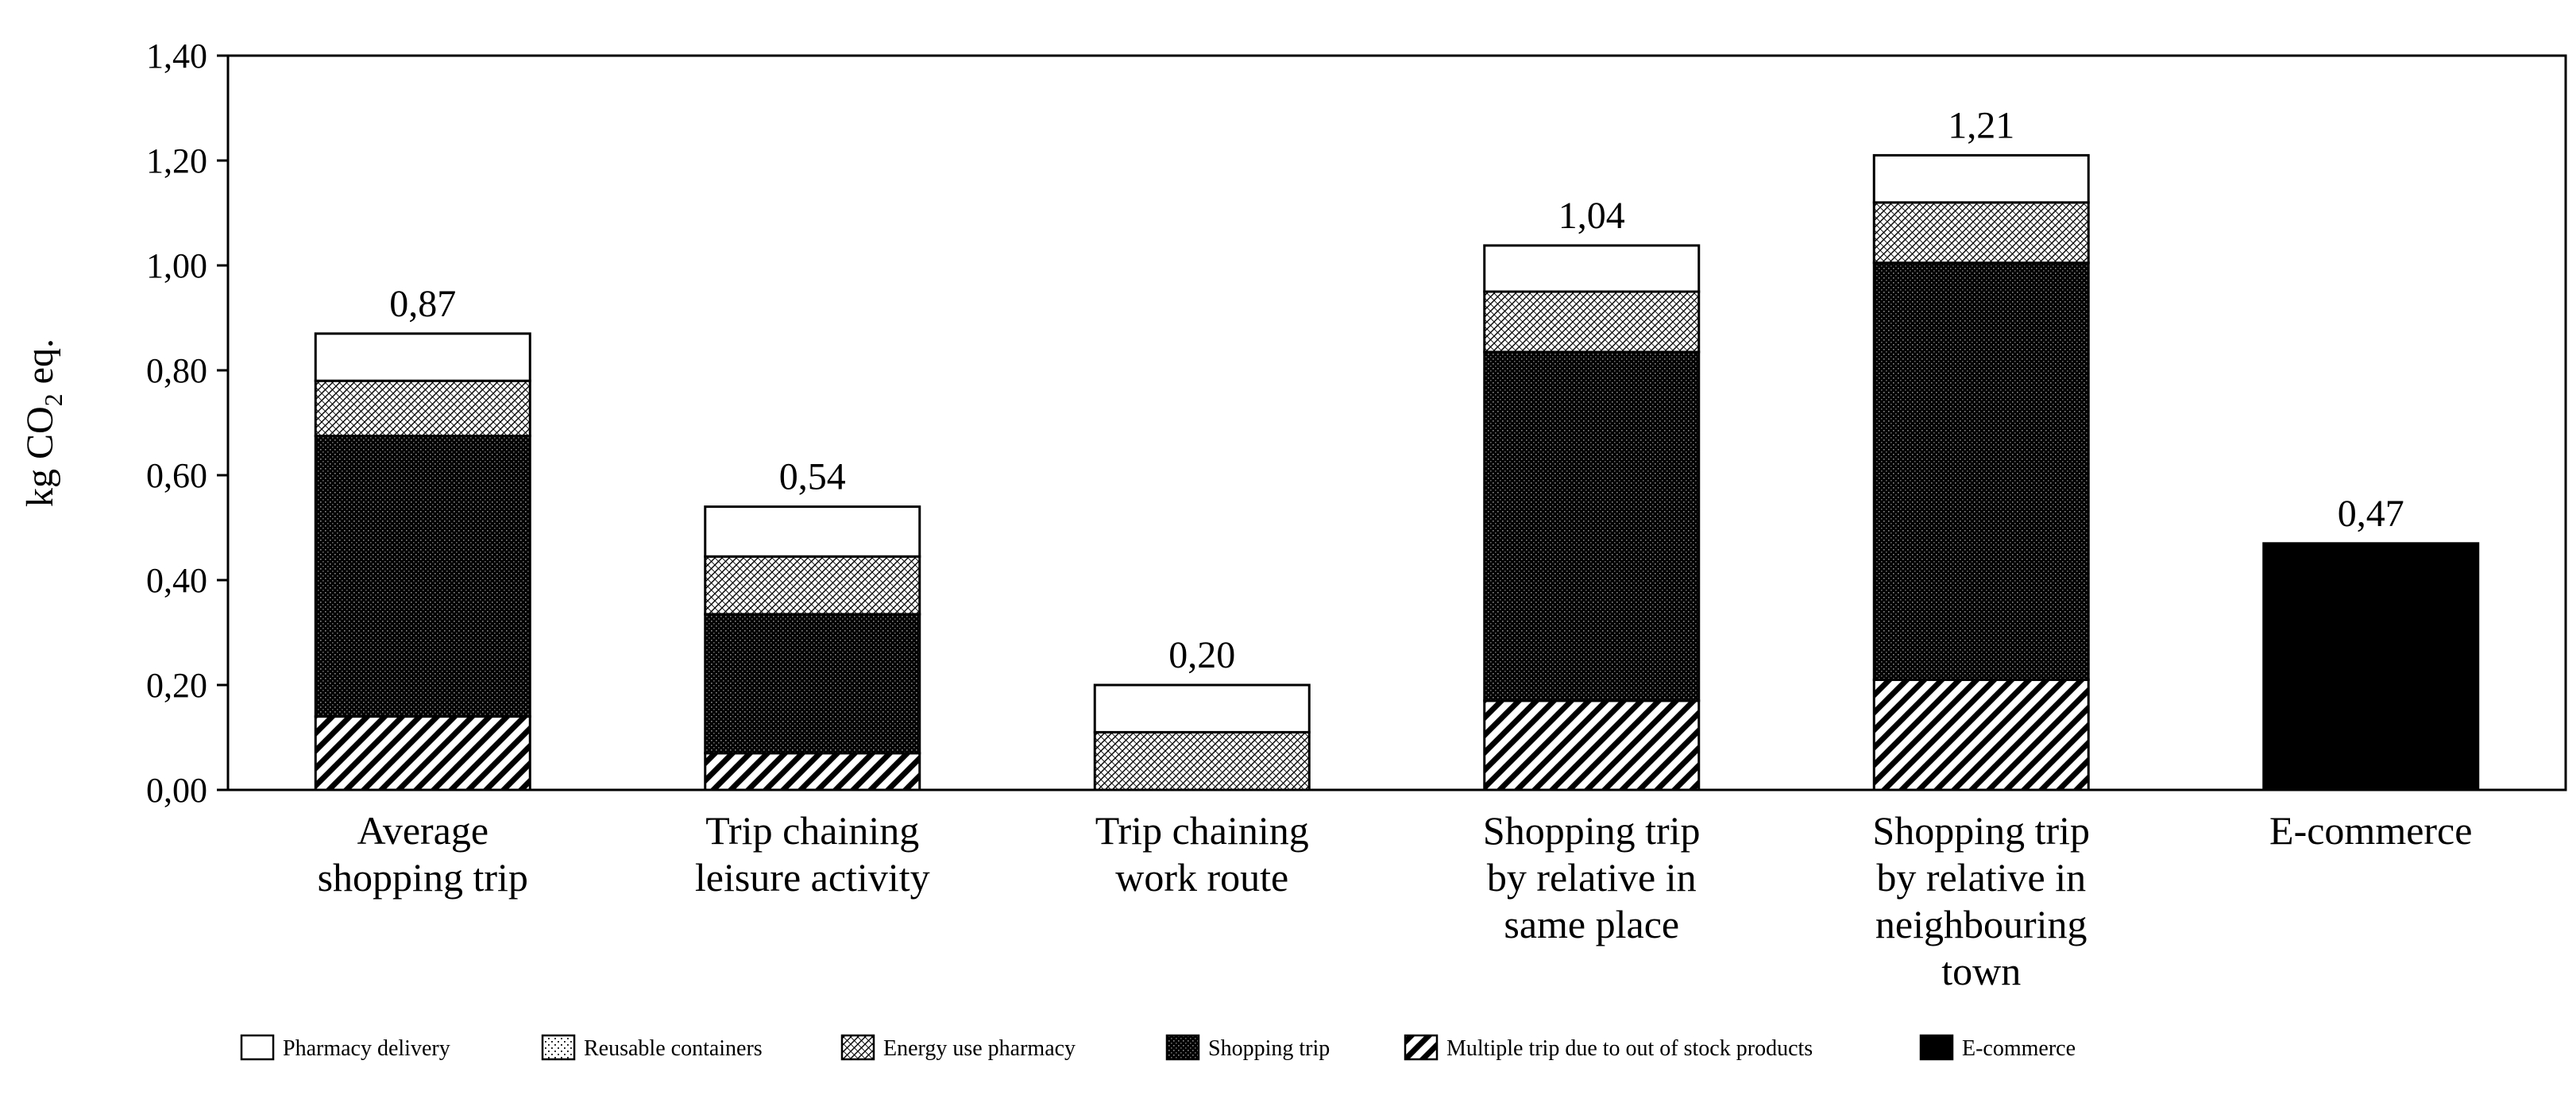 This screenshot has height=1103, width=2576. Describe the element at coordinates (812, 854) in the screenshot. I see `category-label: Trip chaining leisure activity` at that location.